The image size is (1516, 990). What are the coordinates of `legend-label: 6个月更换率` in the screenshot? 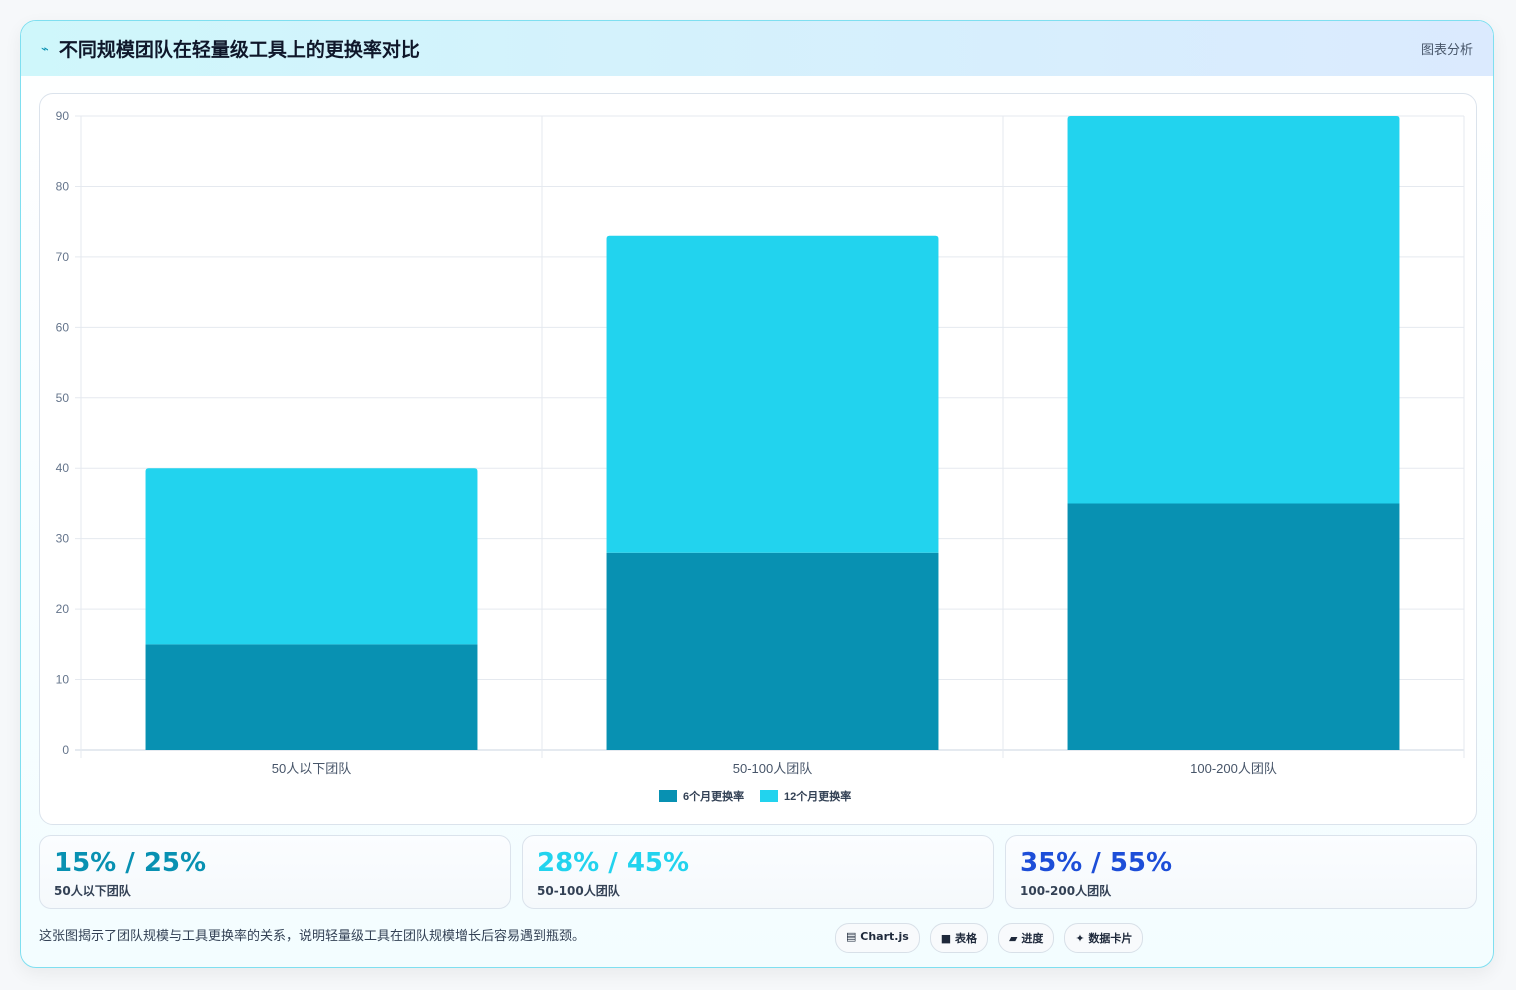 It's located at (713, 796).